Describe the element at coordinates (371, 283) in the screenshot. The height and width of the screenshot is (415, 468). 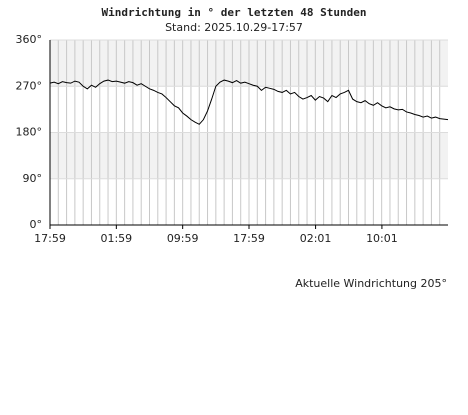
I see `annotation: Aktuelle Windrichtung 205°` at that location.